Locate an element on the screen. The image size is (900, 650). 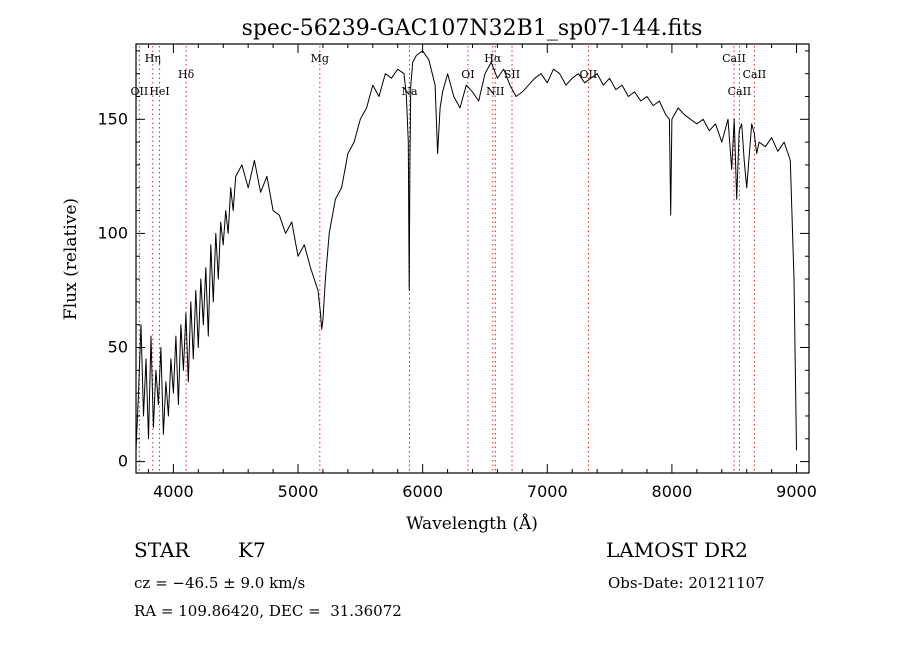
line-marker-label: NII is located at coordinates (495, 91).